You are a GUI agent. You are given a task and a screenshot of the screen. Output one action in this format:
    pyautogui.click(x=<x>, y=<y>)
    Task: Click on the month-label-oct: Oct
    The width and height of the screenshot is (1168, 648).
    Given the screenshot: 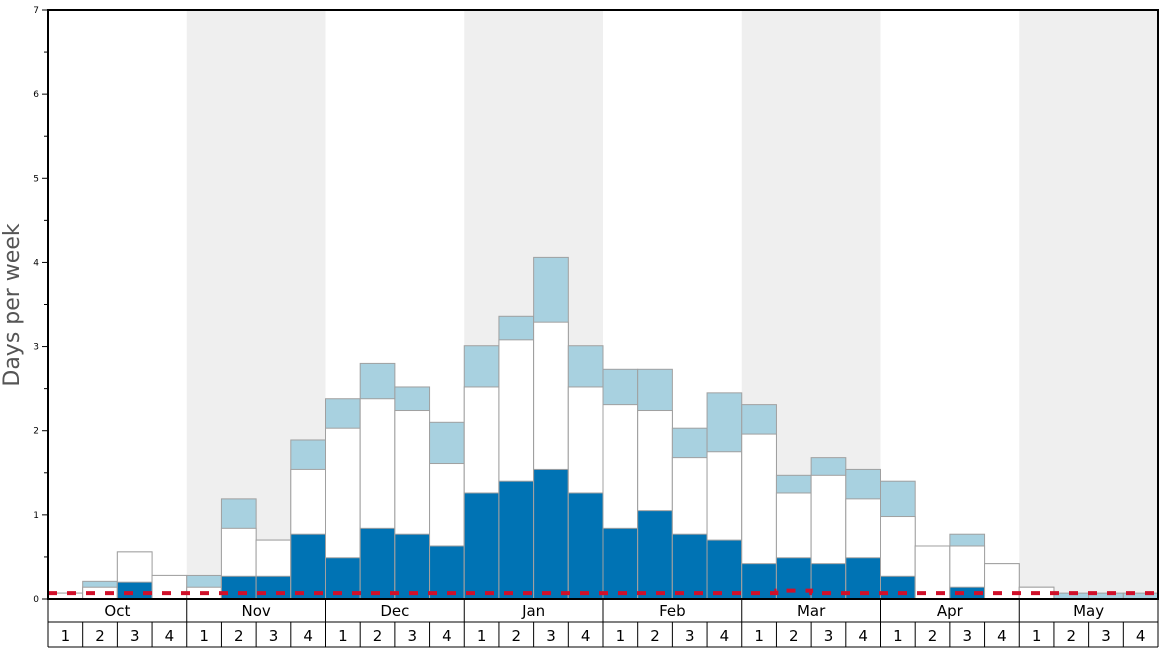 What is the action you would take?
    pyautogui.click(x=117, y=611)
    